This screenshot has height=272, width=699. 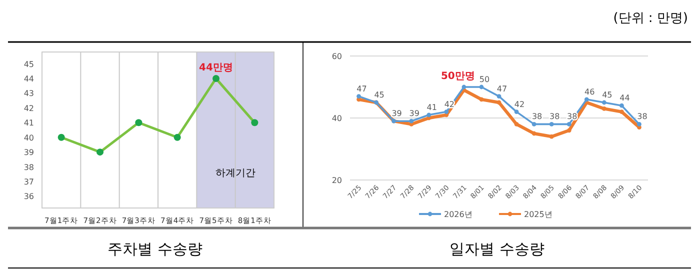 I want to click on band-label: 하계기간, so click(x=235, y=173).